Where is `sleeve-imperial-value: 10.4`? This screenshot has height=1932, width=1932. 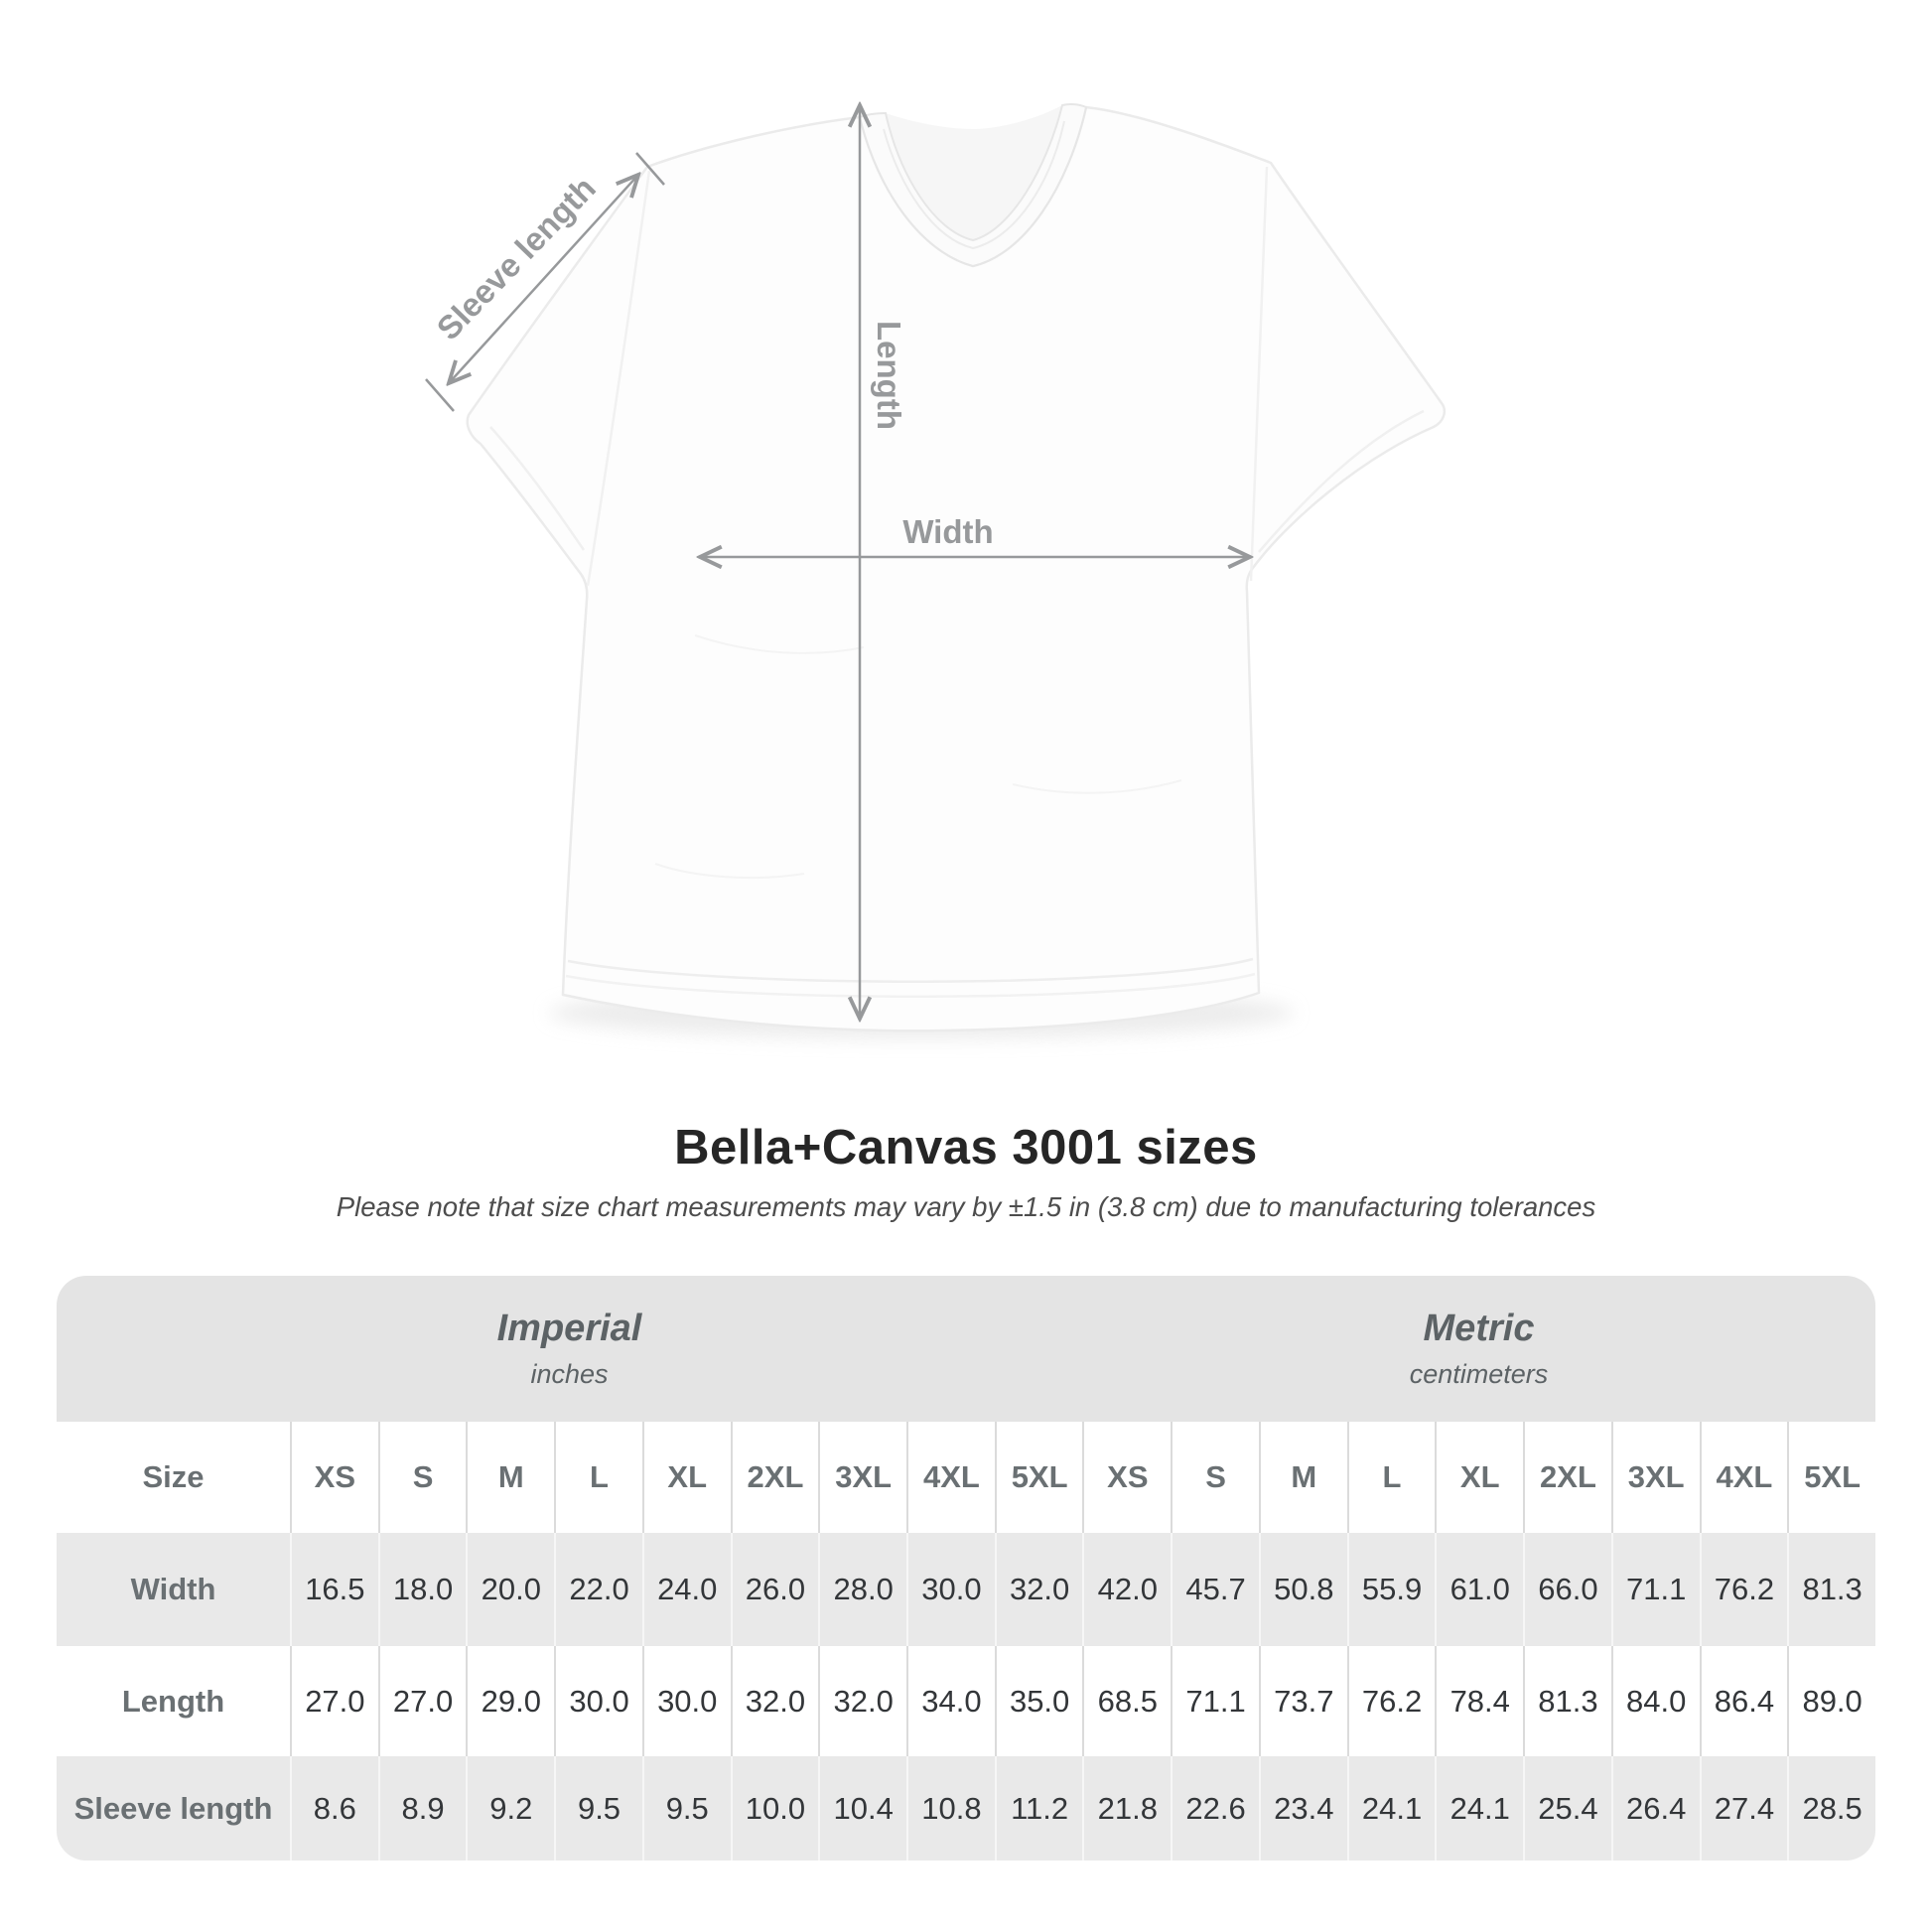
sleeve-imperial-value: 10.4 is located at coordinates (862, 1809).